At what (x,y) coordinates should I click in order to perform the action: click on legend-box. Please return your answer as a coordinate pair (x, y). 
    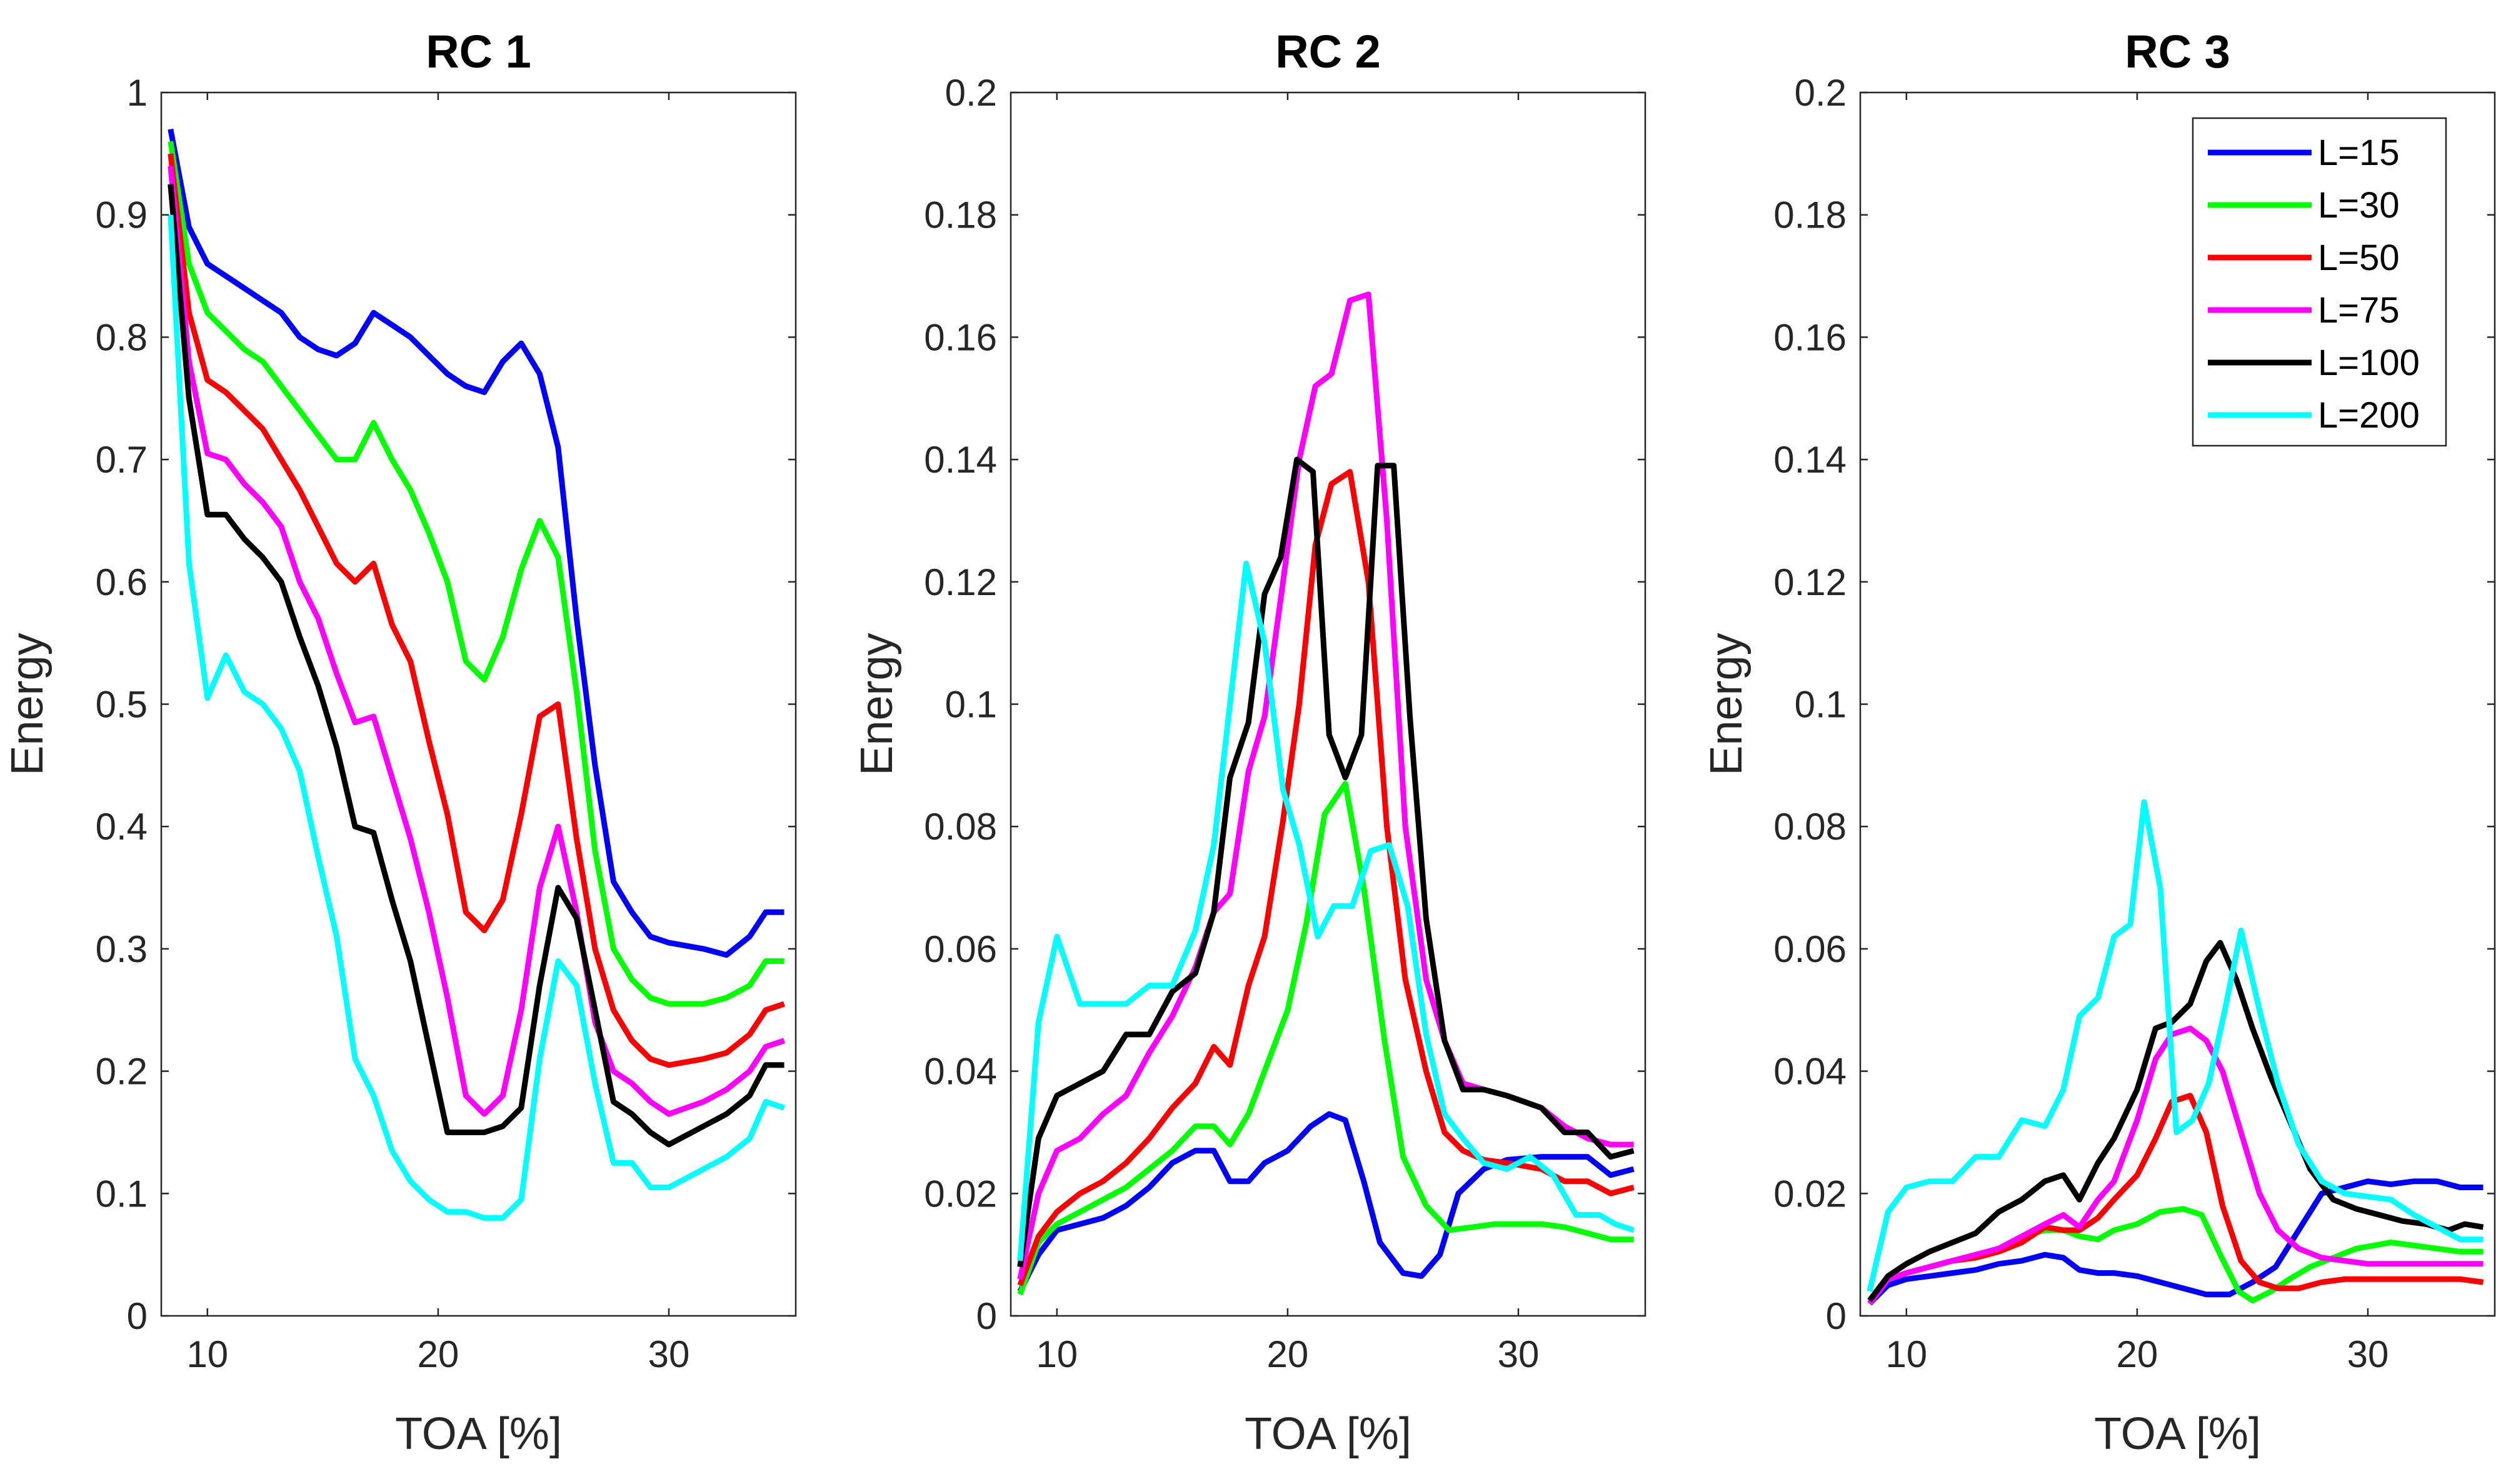
    Looking at the image, I should click on (2319, 282).